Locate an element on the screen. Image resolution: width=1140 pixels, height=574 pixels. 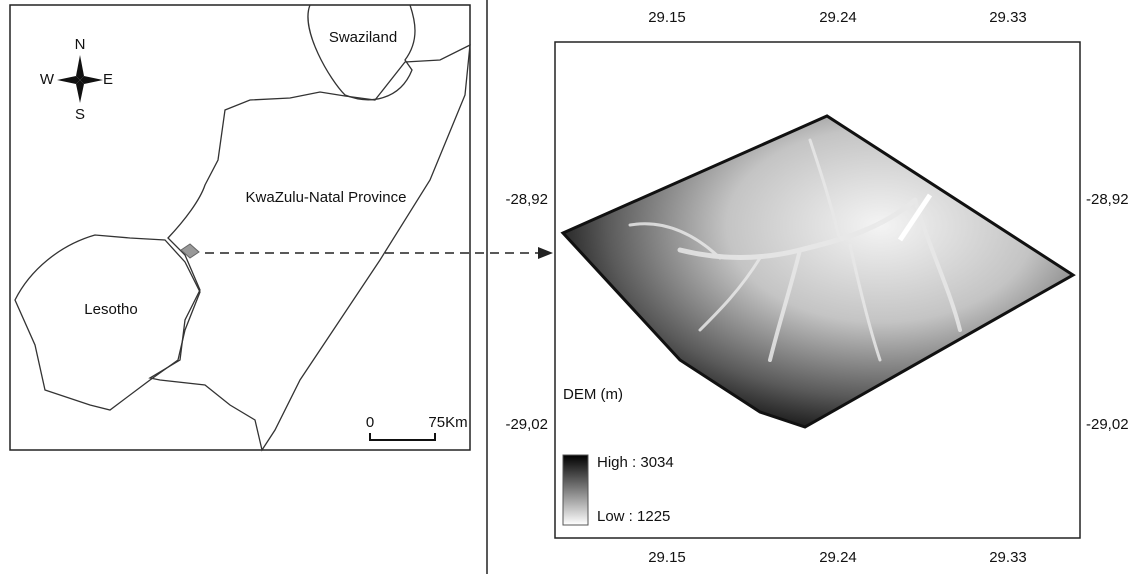
province-label: KwaZulu-Natal Province is located at coordinates (326, 197).